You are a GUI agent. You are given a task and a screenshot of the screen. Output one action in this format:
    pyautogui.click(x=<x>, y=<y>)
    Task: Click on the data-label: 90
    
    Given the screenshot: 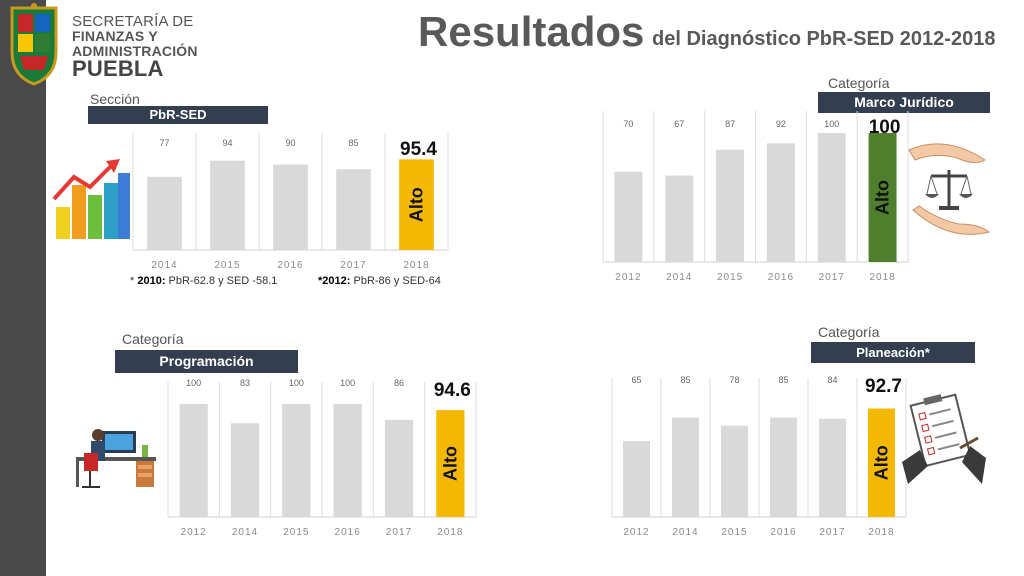 What is the action you would take?
    pyautogui.click(x=290, y=143)
    